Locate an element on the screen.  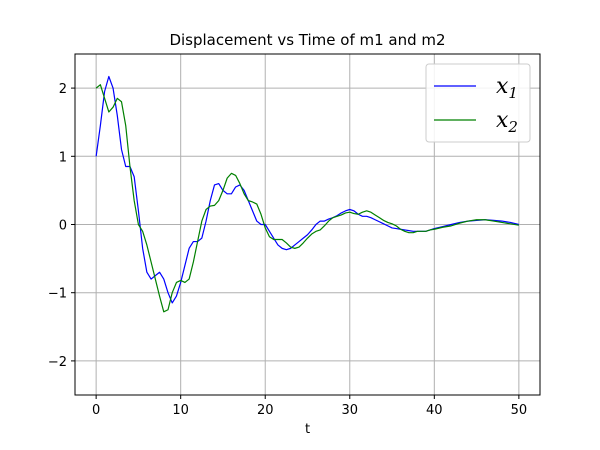
legend-label-x1: x1 is located at coordinates (507, 88).